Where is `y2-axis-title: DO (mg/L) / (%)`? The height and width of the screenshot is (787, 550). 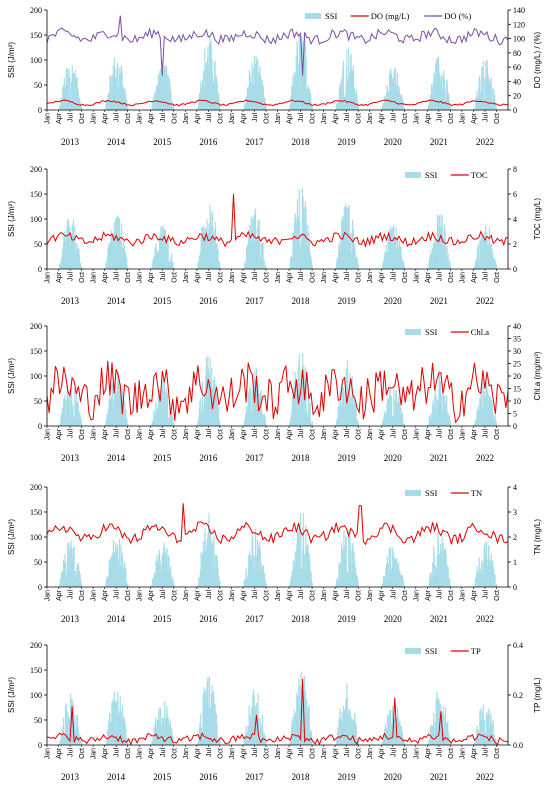 y2-axis-title: DO (mg/L) / (%) is located at coordinates (537, 59).